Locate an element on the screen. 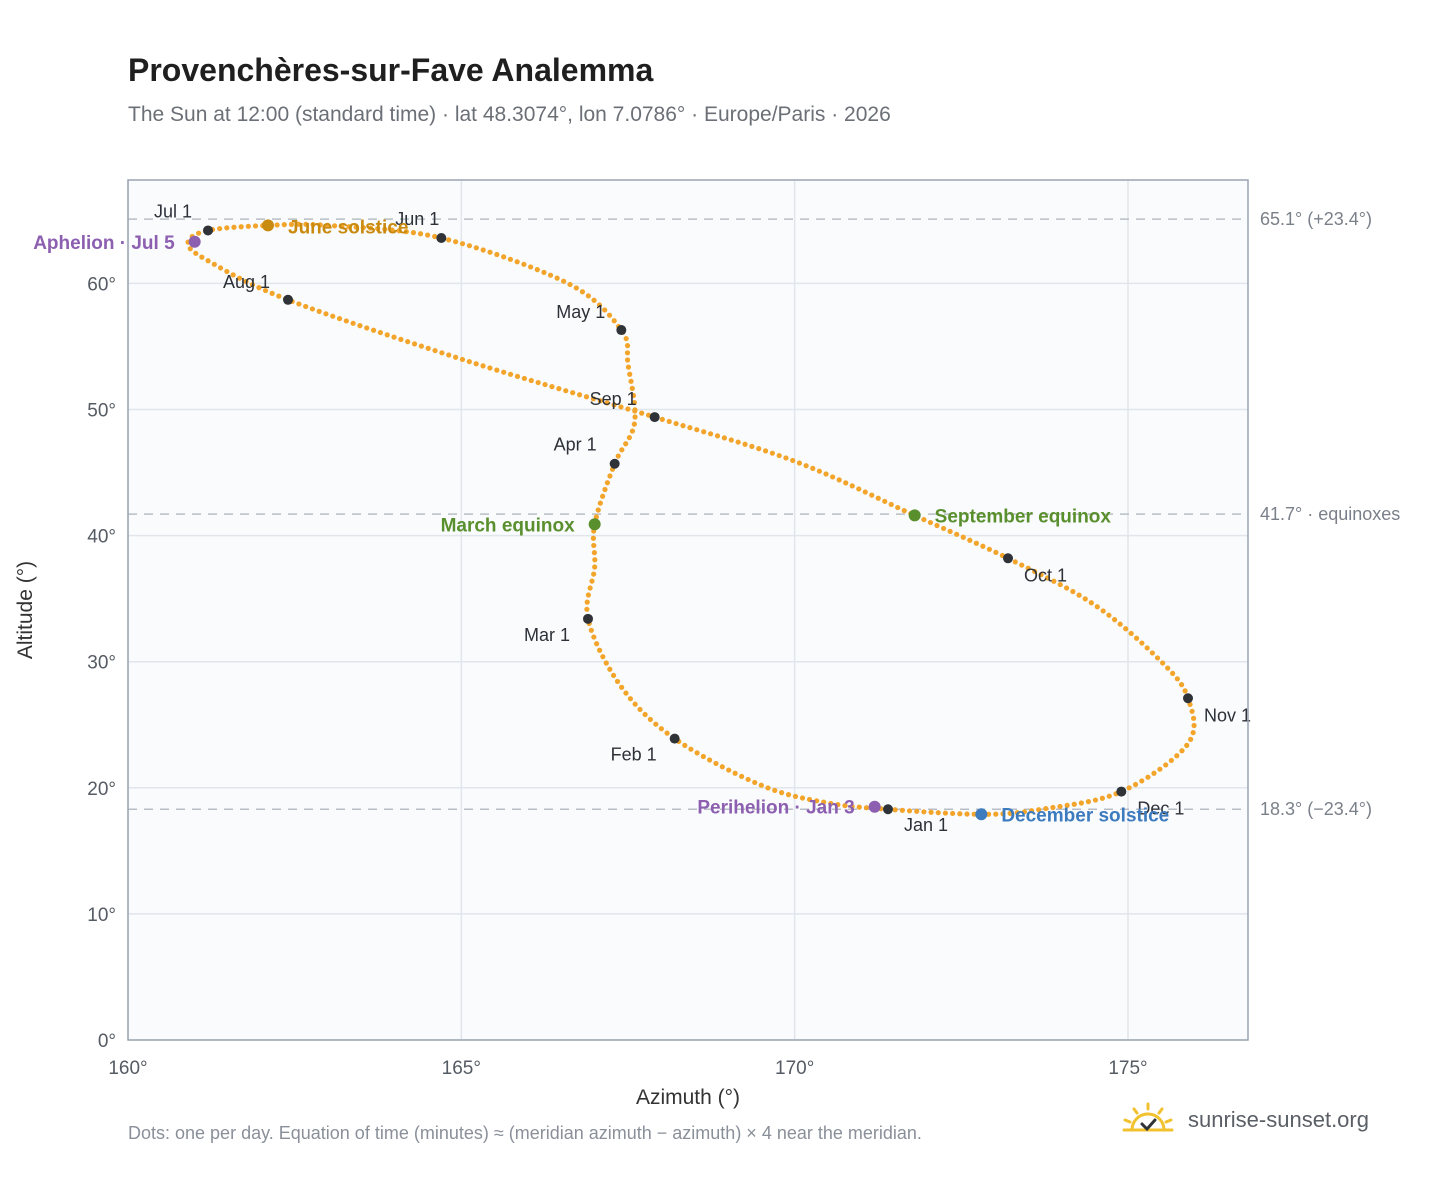 This screenshot has height=1188, width=1448. month-label: Feb 1 is located at coordinates (634, 755).